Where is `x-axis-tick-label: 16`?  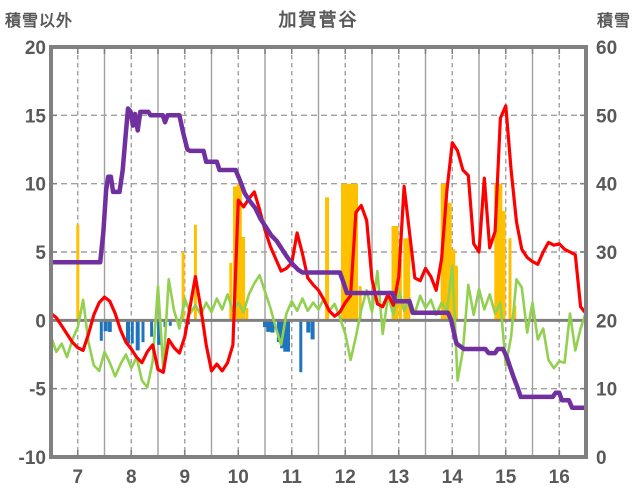
x-axis-tick-label: 16 is located at coordinates (559, 477).